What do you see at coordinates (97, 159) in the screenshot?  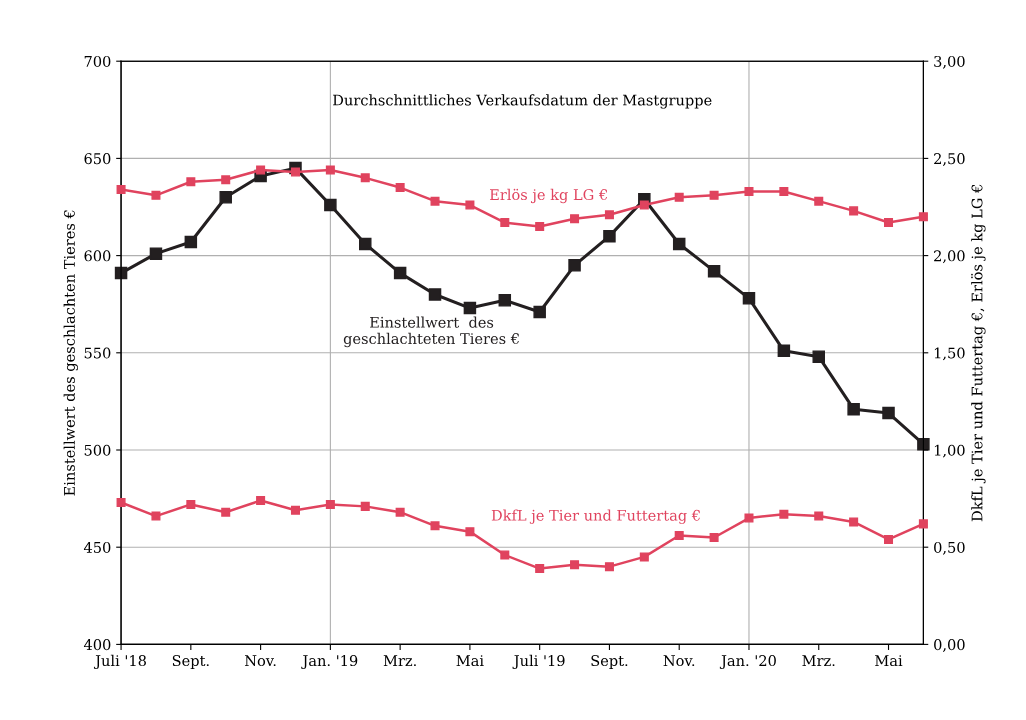 I see `y-tick-label: 650` at bounding box center [97, 159].